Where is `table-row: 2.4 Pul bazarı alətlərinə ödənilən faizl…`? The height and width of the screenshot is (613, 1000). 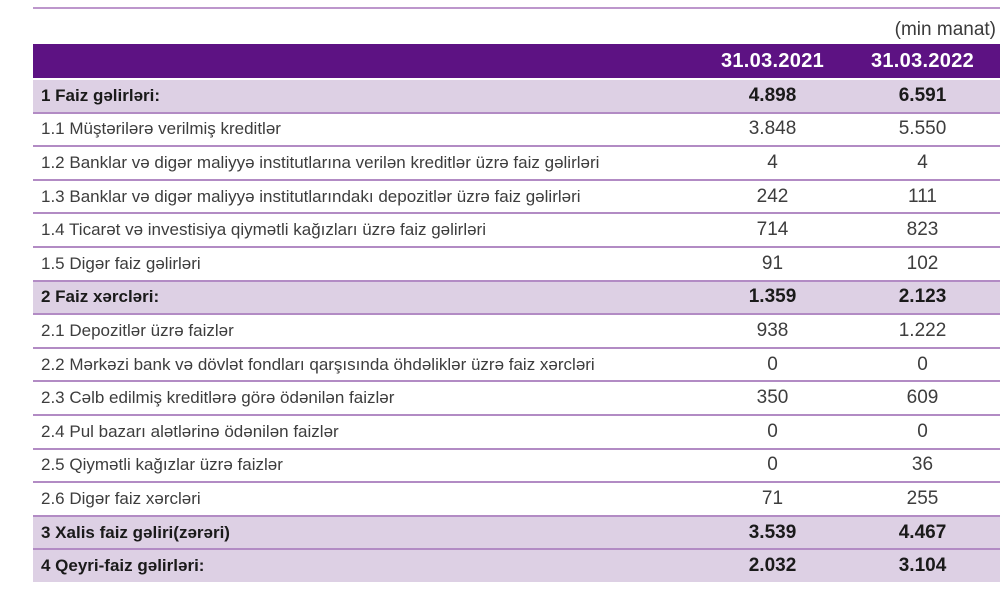 table-row: 2.4 Pul bazarı alətlərinə ödənilən faizl… is located at coordinates (516, 431).